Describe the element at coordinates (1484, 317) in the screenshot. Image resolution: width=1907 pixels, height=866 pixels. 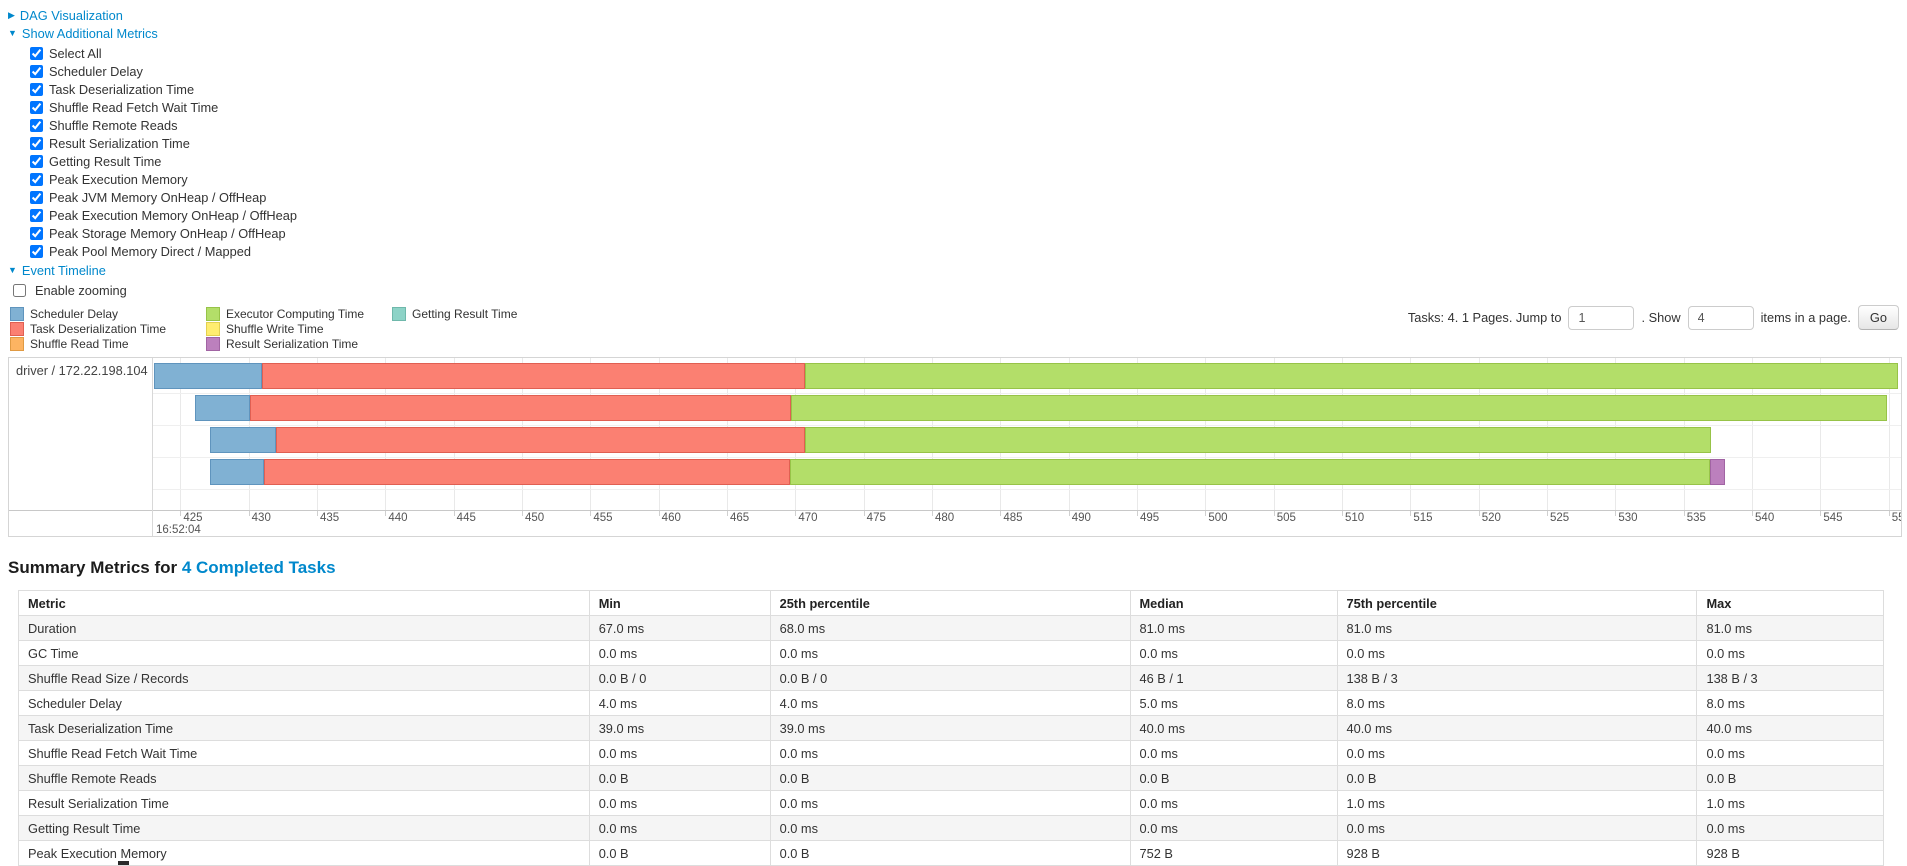
I see `tasks-count-text: Tasks: 4. 1 Pages. Jump to` at that location.